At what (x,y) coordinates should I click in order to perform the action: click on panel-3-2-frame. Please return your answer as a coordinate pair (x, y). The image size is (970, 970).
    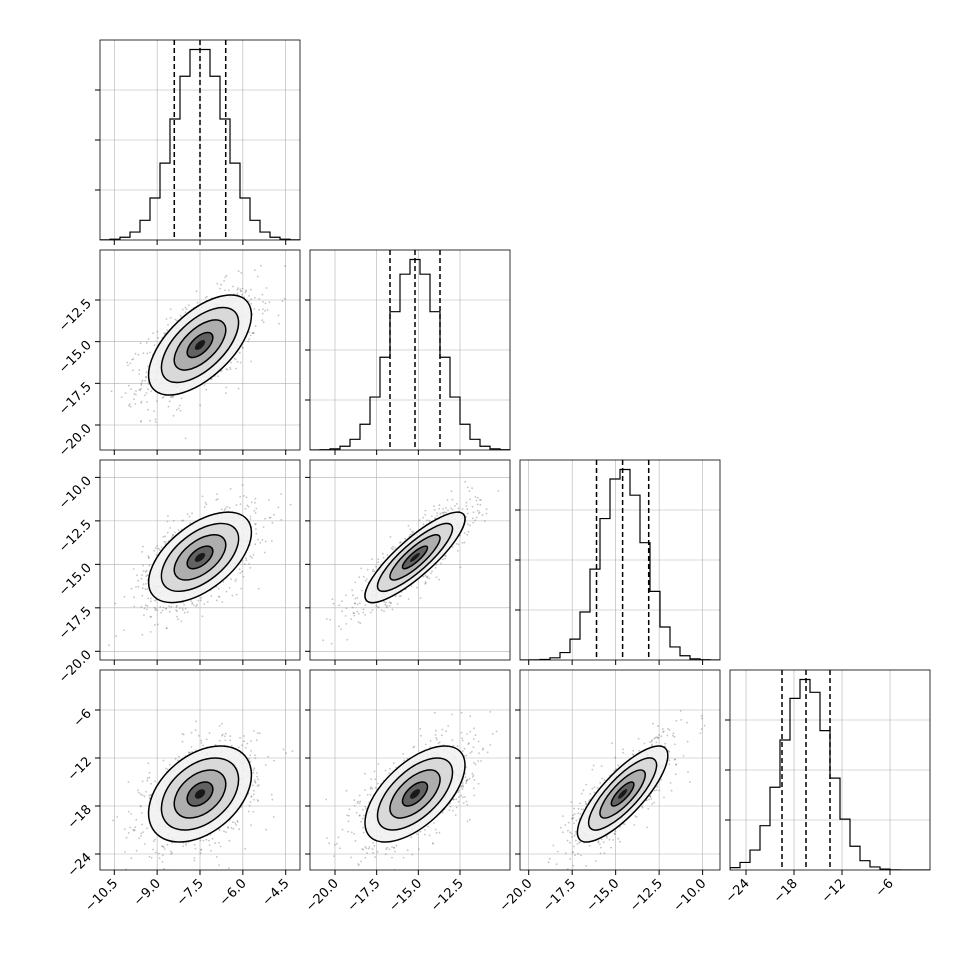
    Looking at the image, I should click on (620, 770).